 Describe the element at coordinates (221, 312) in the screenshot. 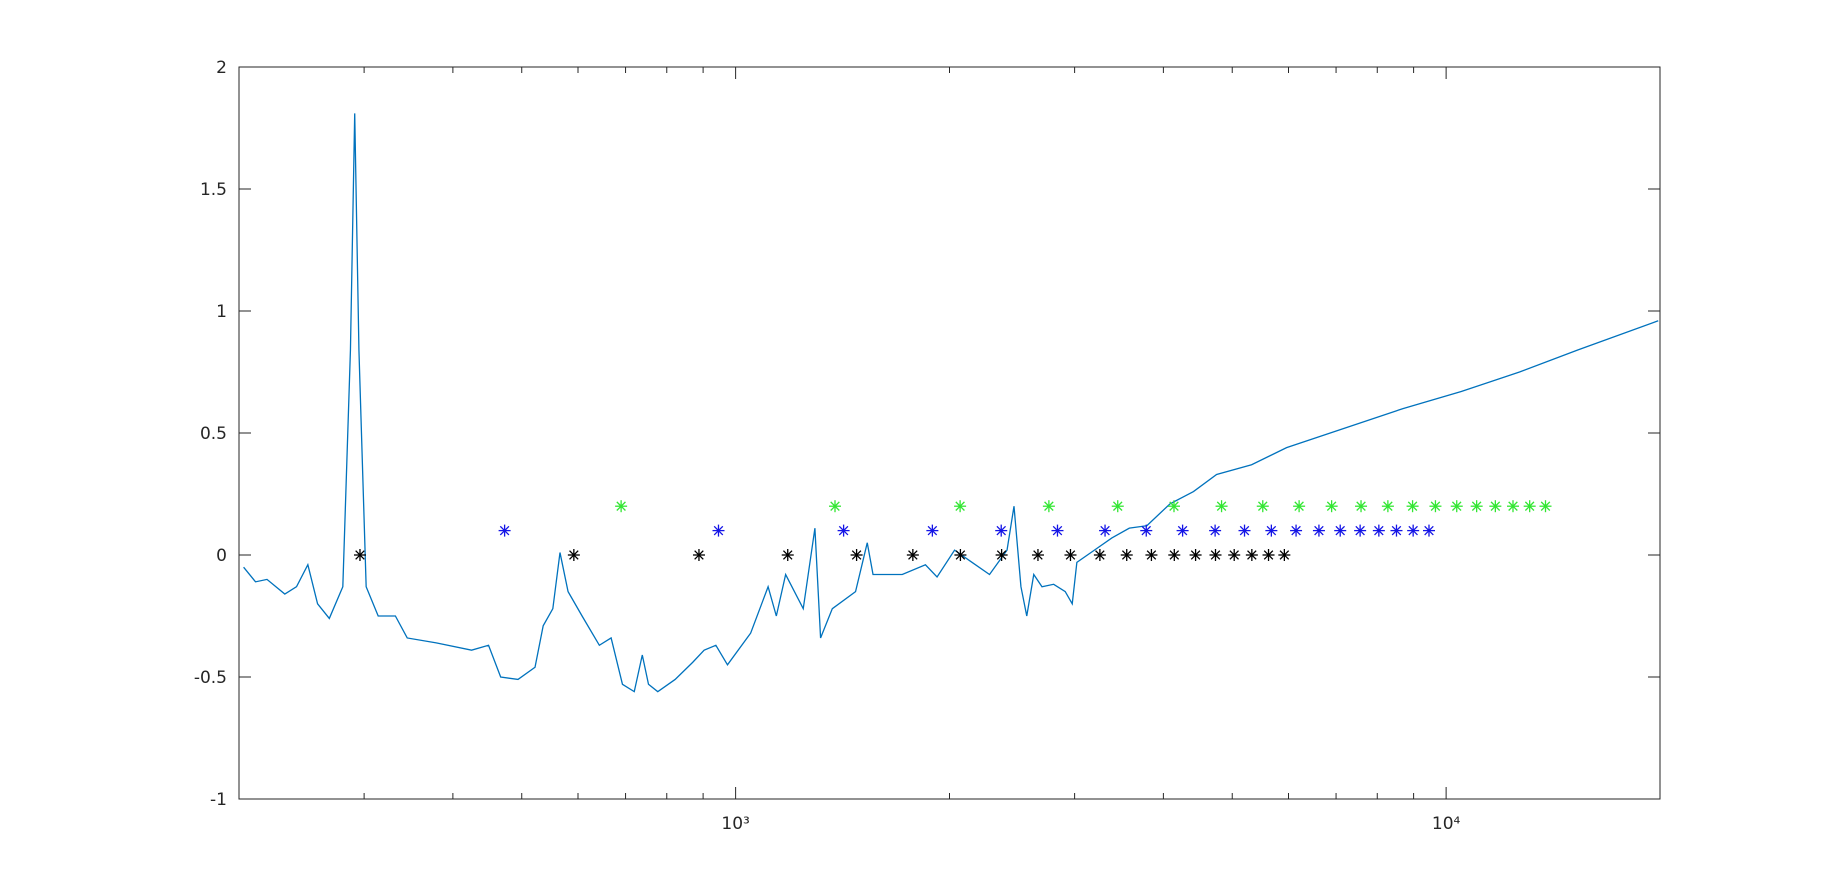

I see `y-tick-label: 1` at that location.